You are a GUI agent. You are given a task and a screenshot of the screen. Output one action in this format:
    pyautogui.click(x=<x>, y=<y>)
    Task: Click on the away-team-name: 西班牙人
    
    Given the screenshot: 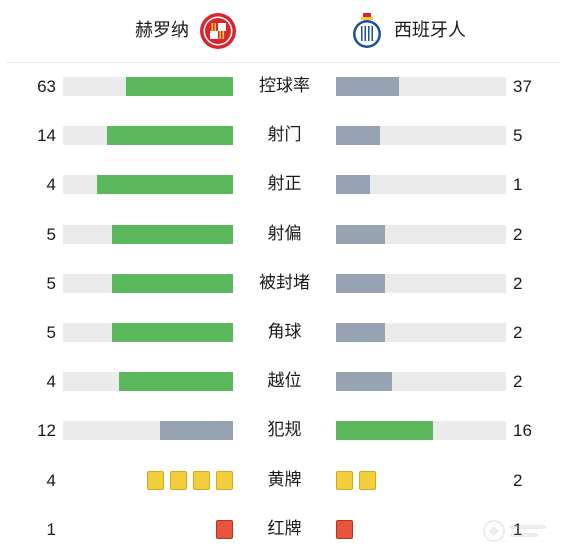 What is the action you would take?
    pyautogui.click(x=430, y=30)
    